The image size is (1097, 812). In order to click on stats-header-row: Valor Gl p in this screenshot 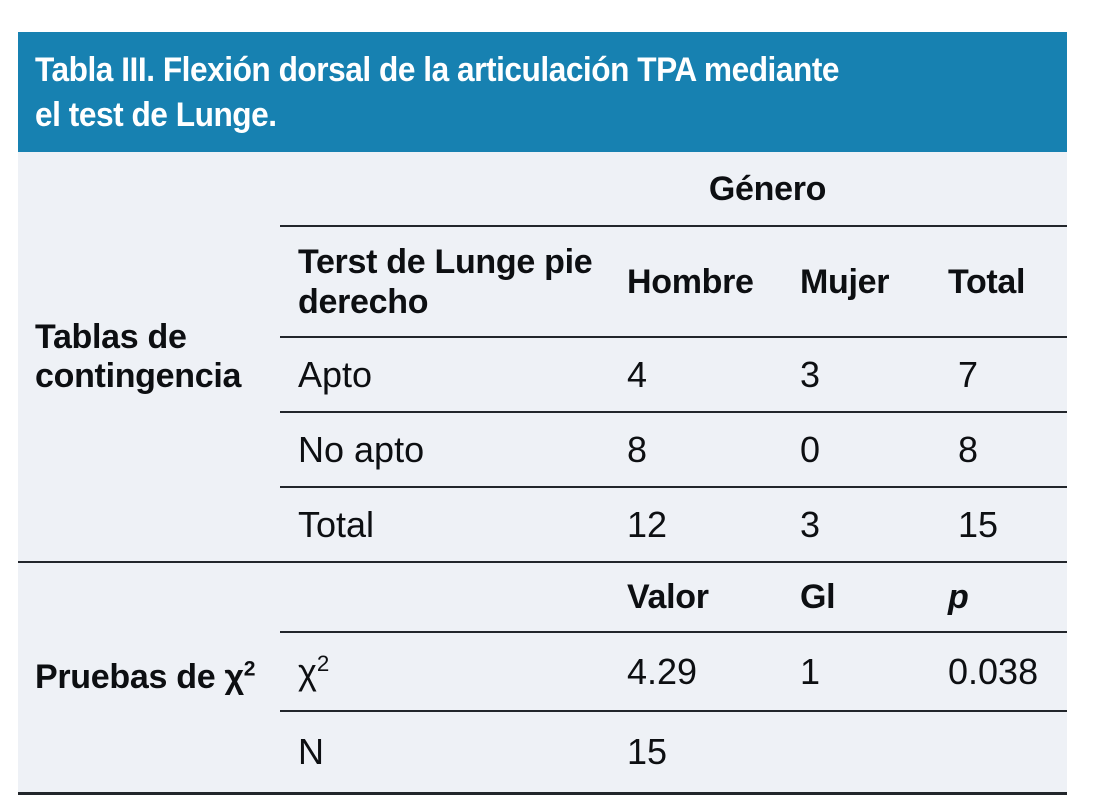, I will do `click(673, 598)`.